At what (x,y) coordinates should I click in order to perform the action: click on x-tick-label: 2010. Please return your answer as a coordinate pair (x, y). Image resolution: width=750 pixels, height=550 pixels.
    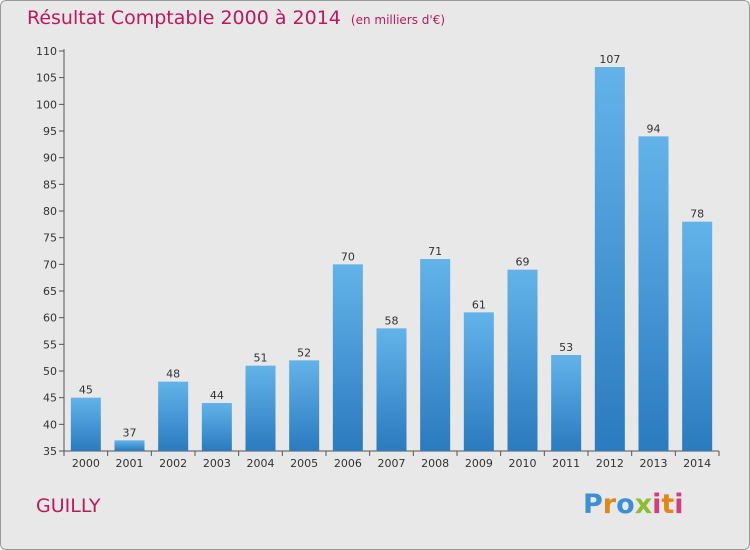
    Looking at the image, I should click on (523, 463).